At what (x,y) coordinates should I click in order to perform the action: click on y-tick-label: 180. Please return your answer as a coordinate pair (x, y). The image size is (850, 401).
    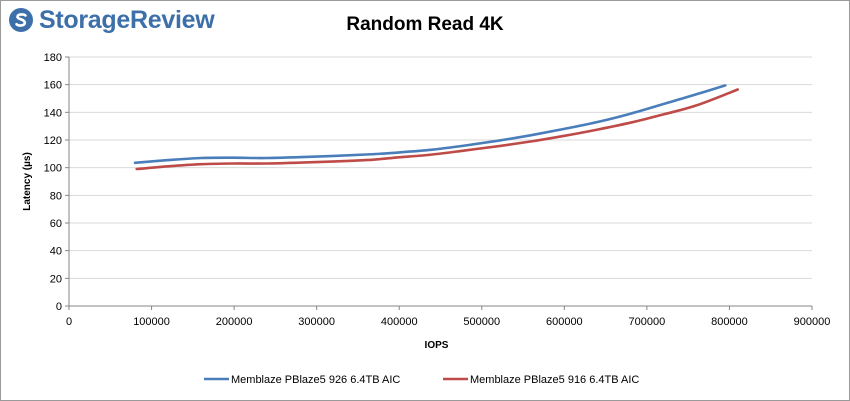
    Looking at the image, I should click on (53, 58).